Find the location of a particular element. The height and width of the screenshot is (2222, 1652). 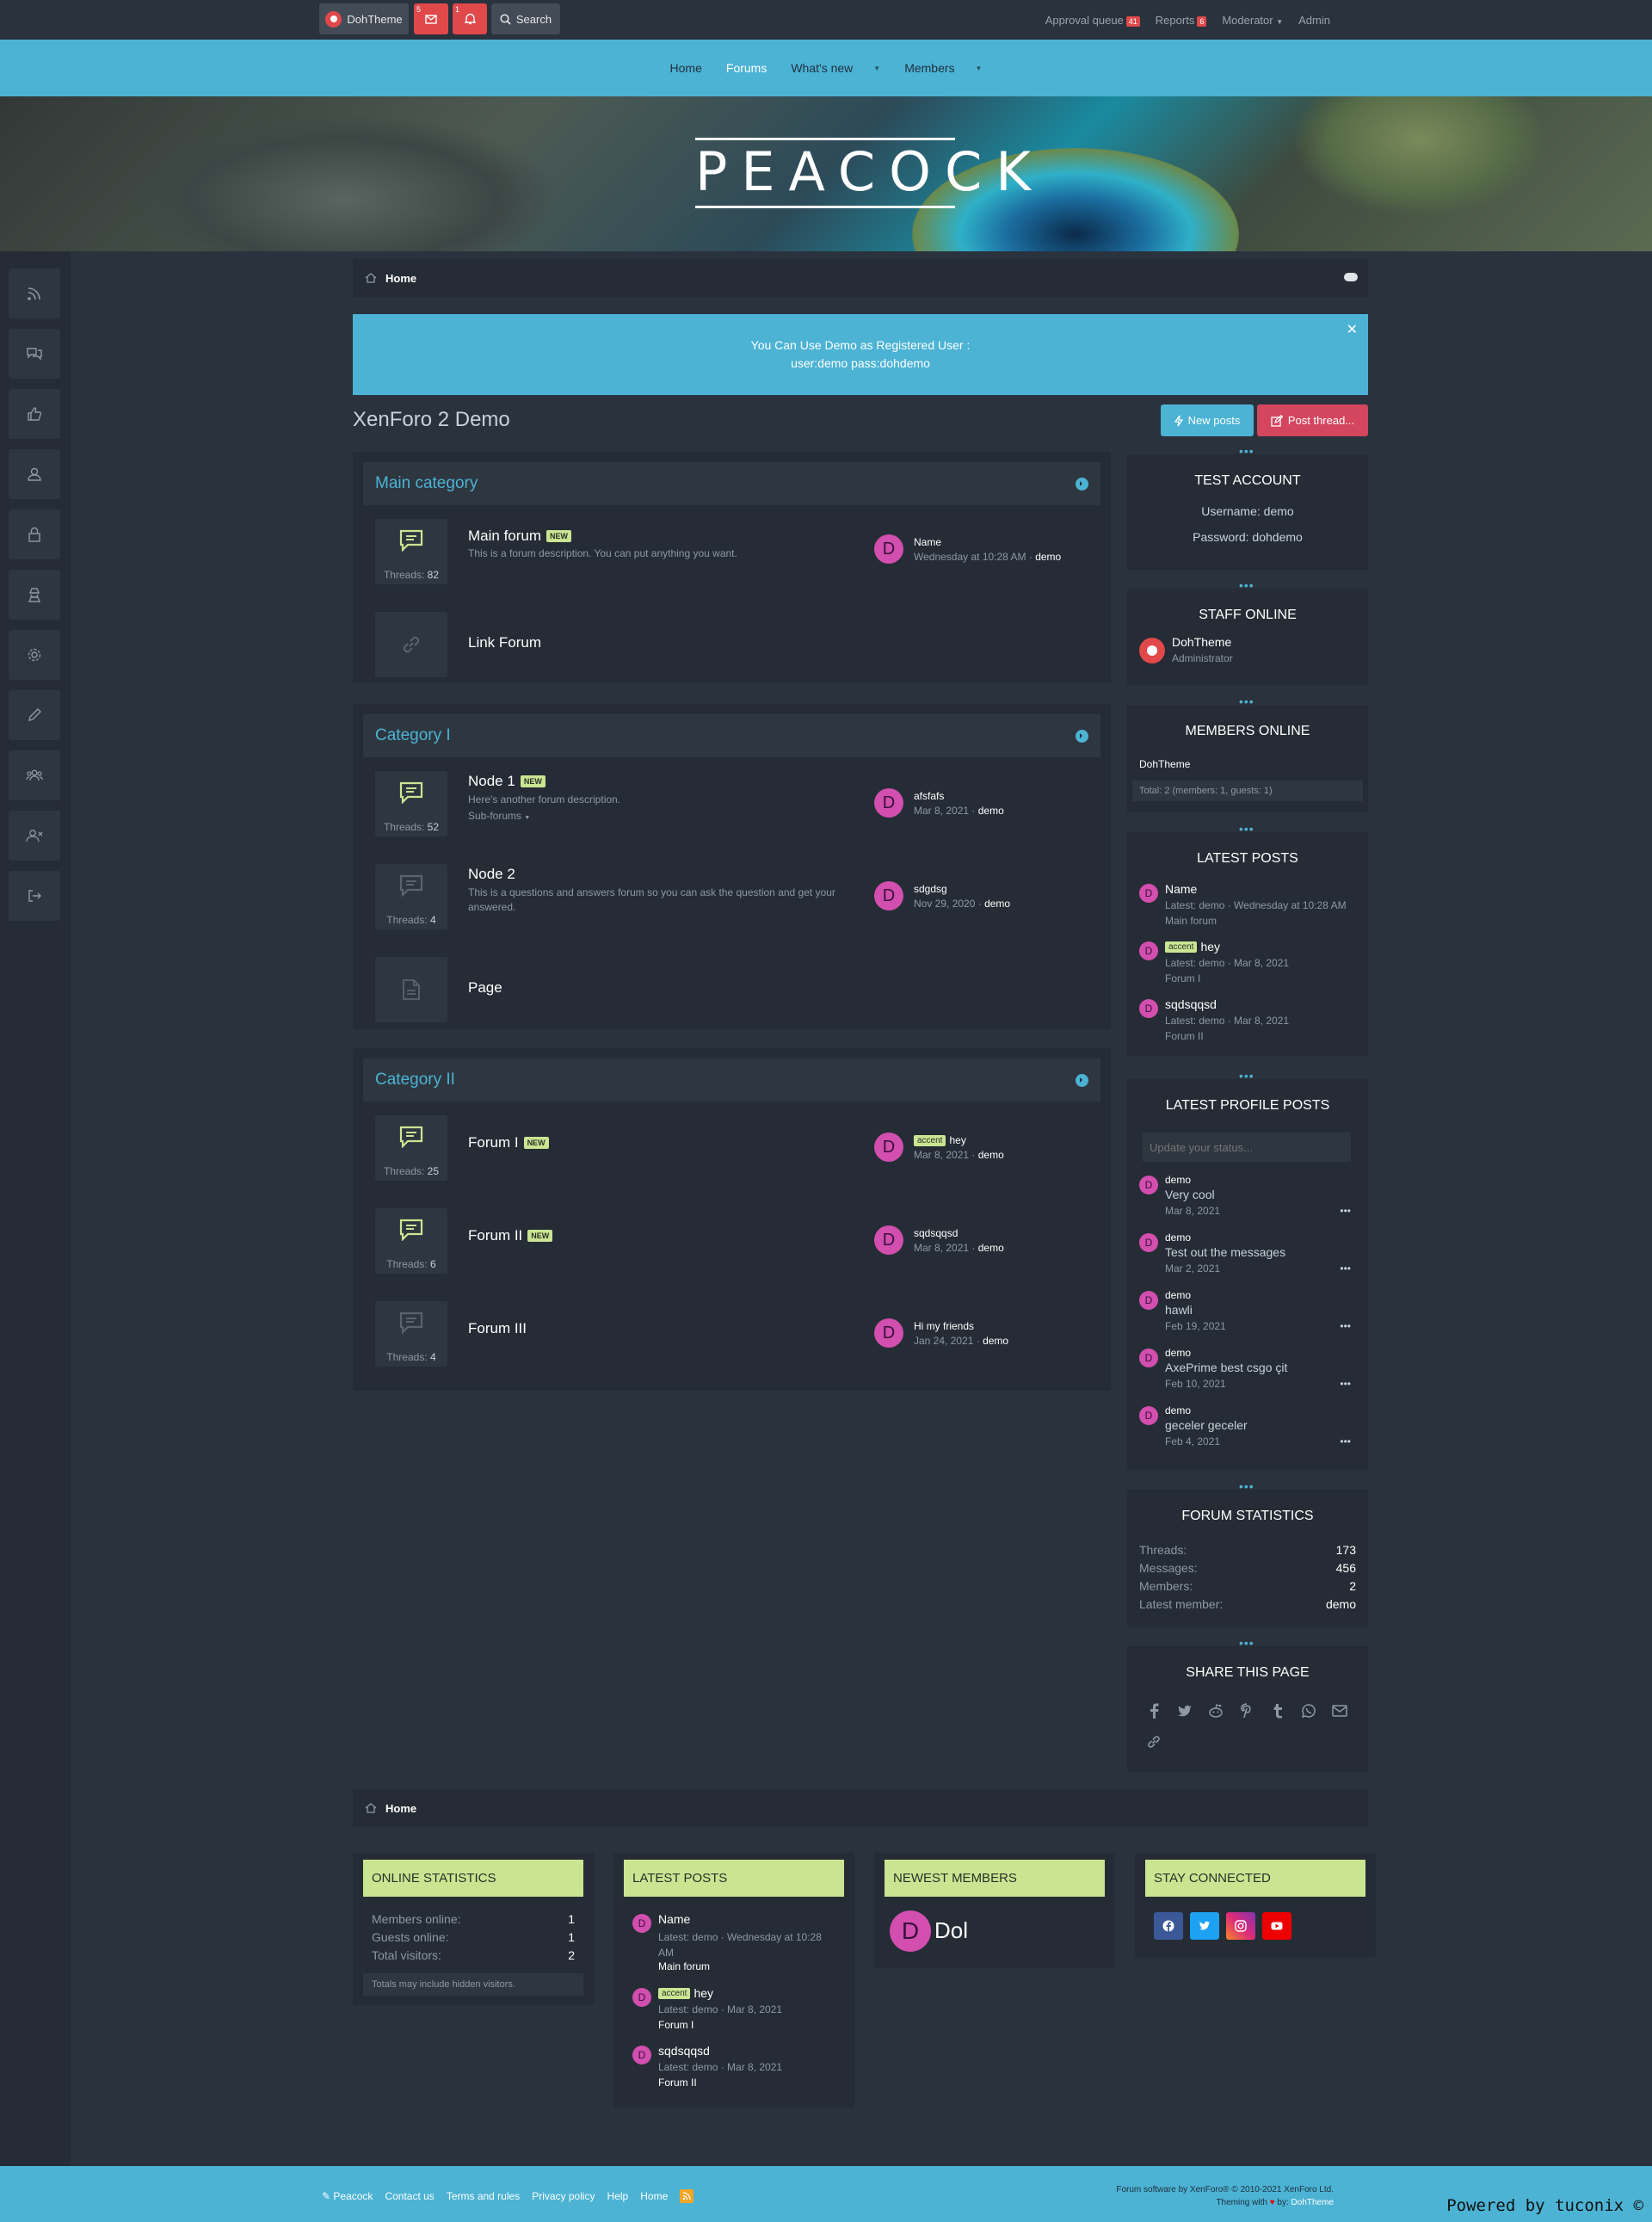

post-title: sqdsqqsd is located at coordinates (684, 2051).